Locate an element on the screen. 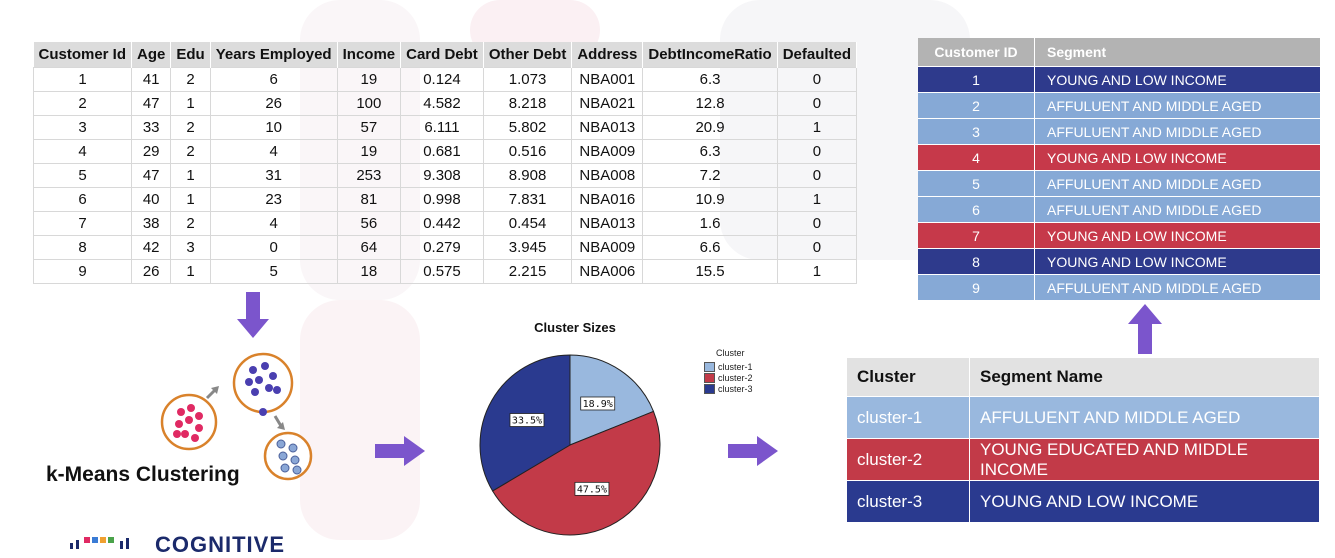 The image size is (1335, 558). table-cell: 100 is located at coordinates (369, 103).